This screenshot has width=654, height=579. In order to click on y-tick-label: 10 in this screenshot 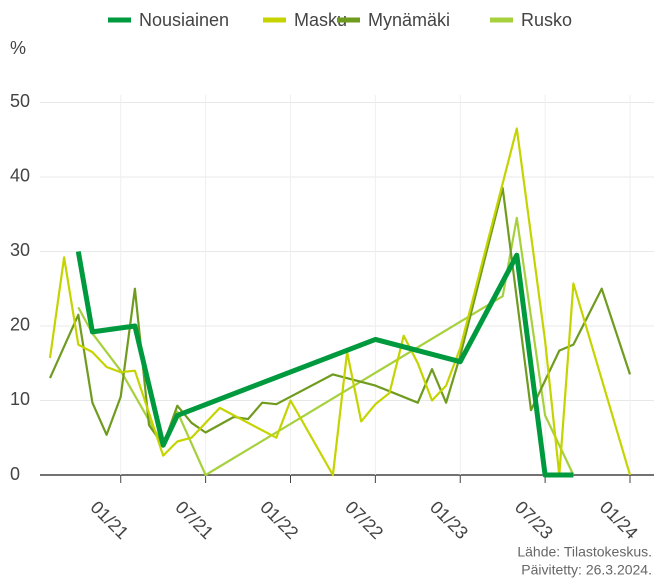, I will do `click(20, 399)`.